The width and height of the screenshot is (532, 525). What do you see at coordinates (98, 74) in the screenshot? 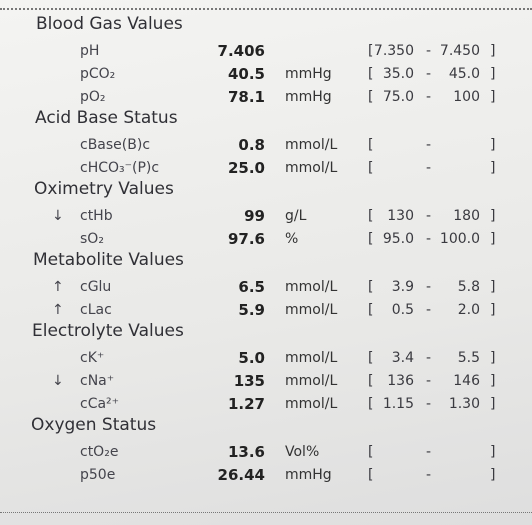
I see `parameter: pCO₂` at bounding box center [98, 74].